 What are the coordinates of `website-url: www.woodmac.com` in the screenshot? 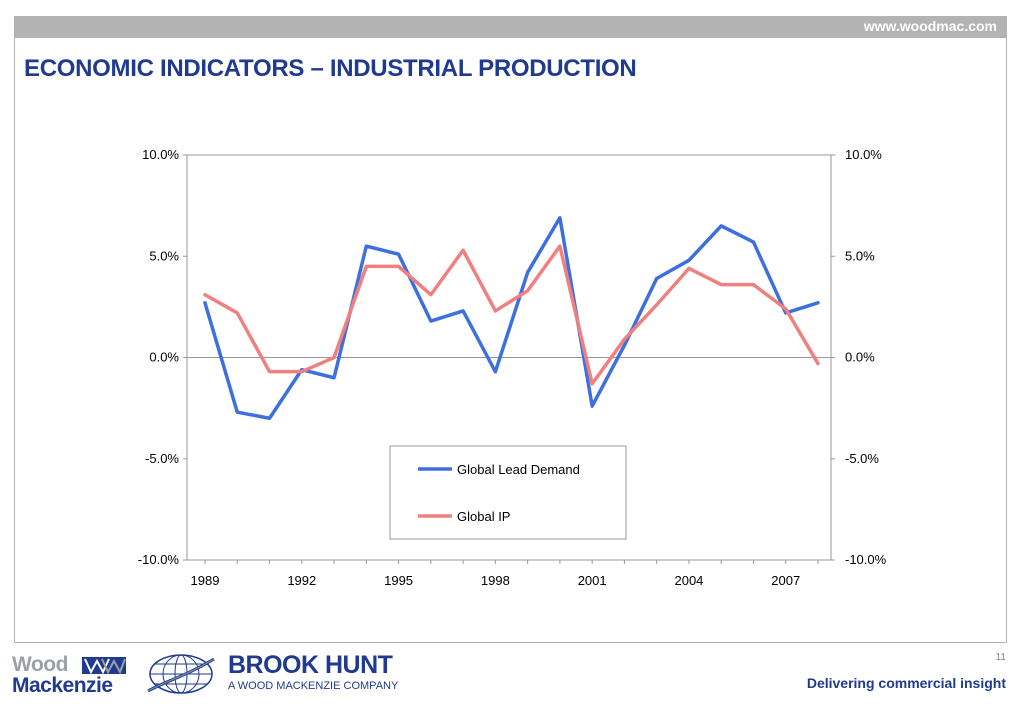 It's located at (930, 26).